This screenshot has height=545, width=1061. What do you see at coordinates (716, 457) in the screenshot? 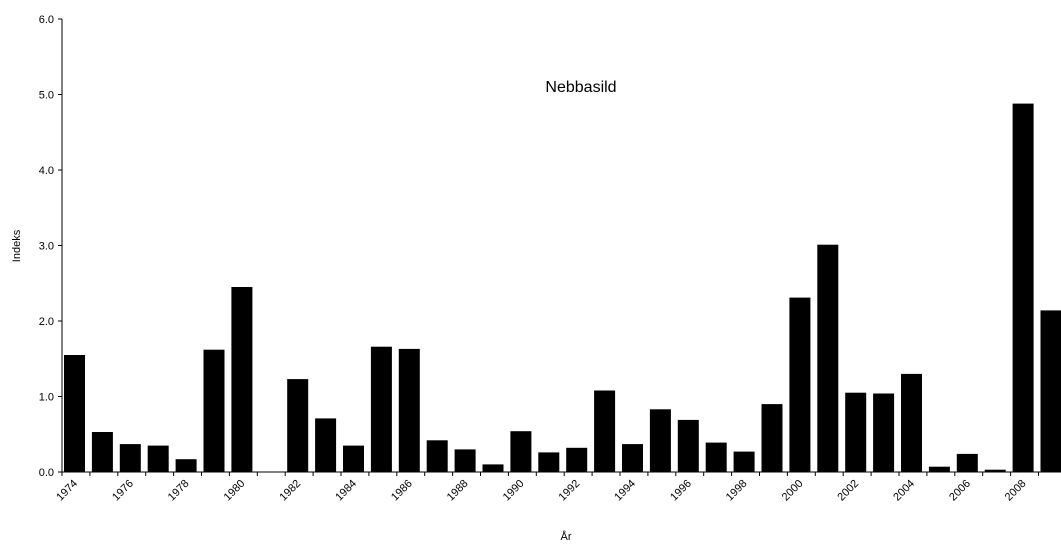
I see `bar-1997` at bounding box center [716, 457].